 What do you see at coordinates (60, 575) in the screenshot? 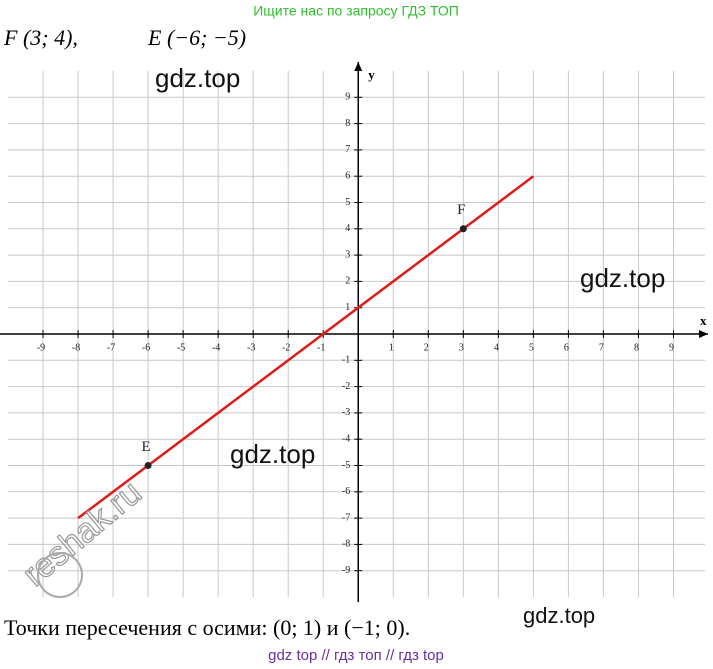
I see `copyright-icon` at bounding box center [60, 575].